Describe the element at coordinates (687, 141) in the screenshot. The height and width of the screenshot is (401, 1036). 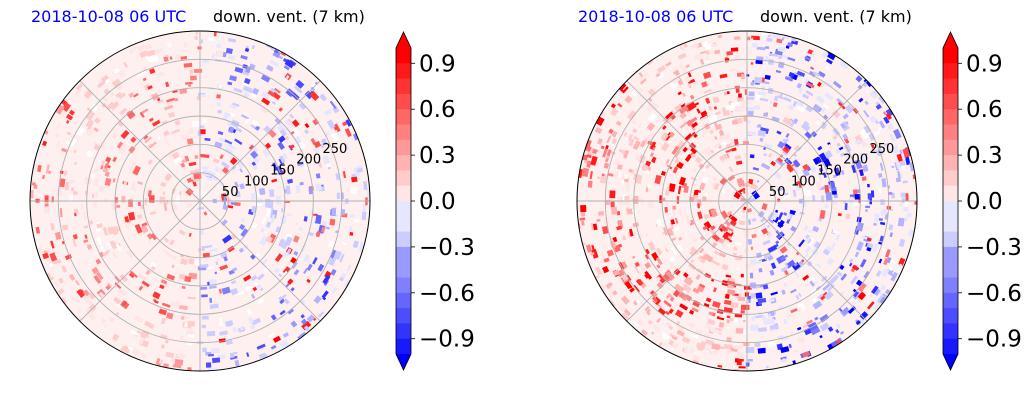
I see `polar-grid-spoke` at that location.